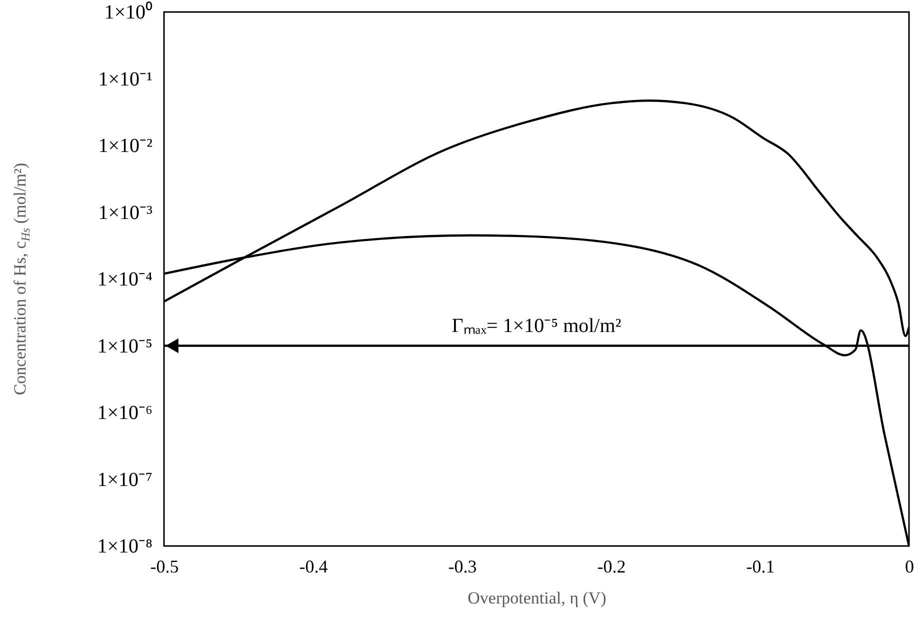 This screenshot has width=914, height=631. I want to click on y-tick-label: 1×10⁻⁸, so click(125, 547).